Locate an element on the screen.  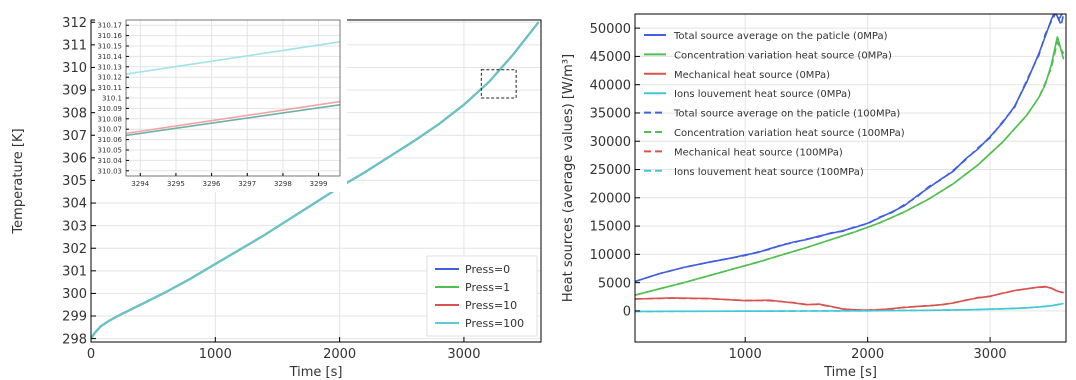
x-tick-label: 3294 is located at coordinates (140, 184).